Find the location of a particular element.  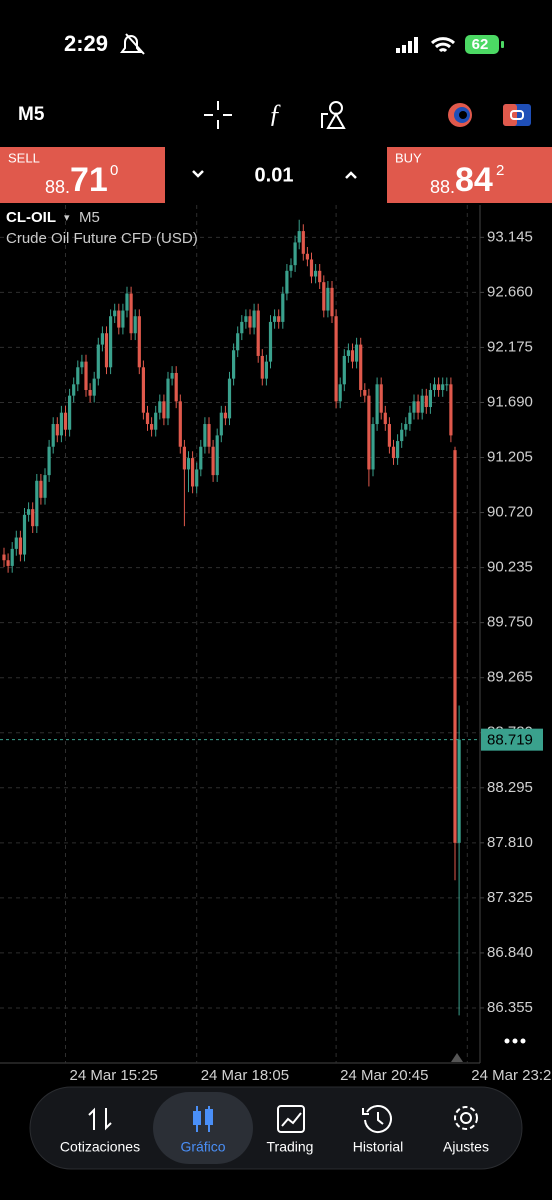

wifi-icon is located at coordinates (443, 45).